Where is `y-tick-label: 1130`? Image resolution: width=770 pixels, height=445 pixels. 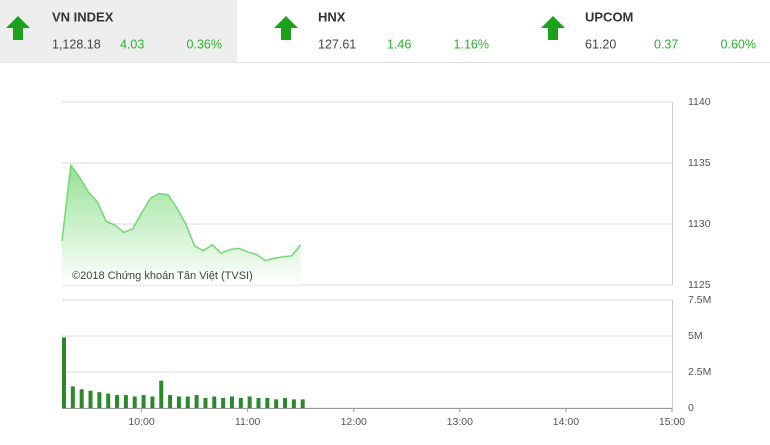
y-tick-label: 1130 is located at coordinates (699, 224).